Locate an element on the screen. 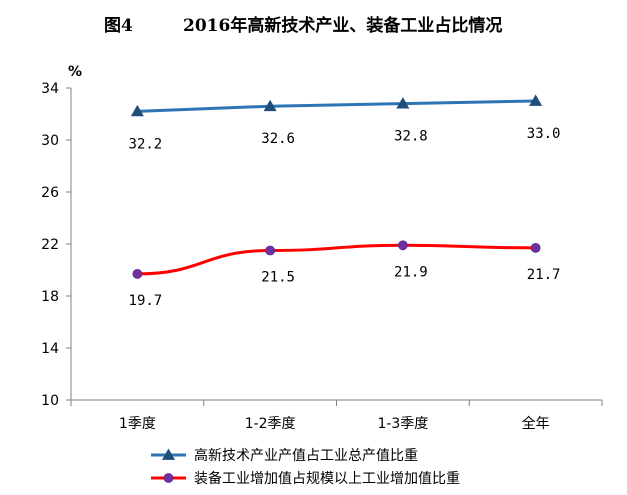 This screenshot has width=627, height=495. legend-marker-triangle is located at coordinates (168, 454).